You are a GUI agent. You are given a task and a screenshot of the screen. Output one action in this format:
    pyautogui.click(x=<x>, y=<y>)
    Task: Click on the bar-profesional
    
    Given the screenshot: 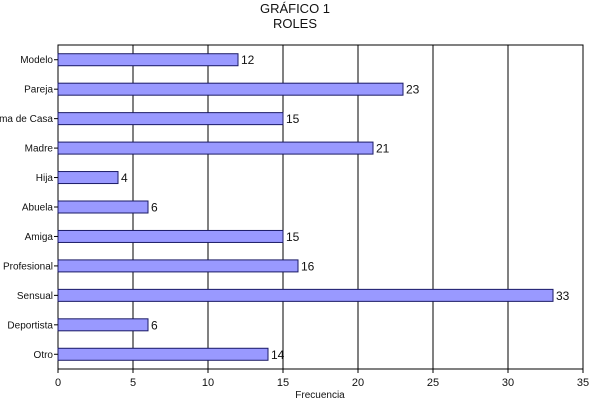 What is the action you would take?
    pyautogui.click(x=178, y=266)
    